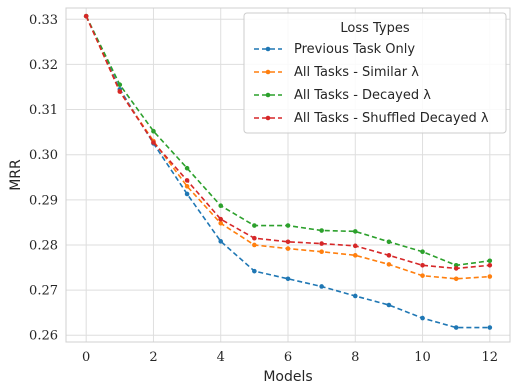 The width and height of the screenshot is (514, 385). What do you see at coordinates (86, 357) in the screenshot?
I see `x-tick-label: 0` at bounding box center [86, 357].